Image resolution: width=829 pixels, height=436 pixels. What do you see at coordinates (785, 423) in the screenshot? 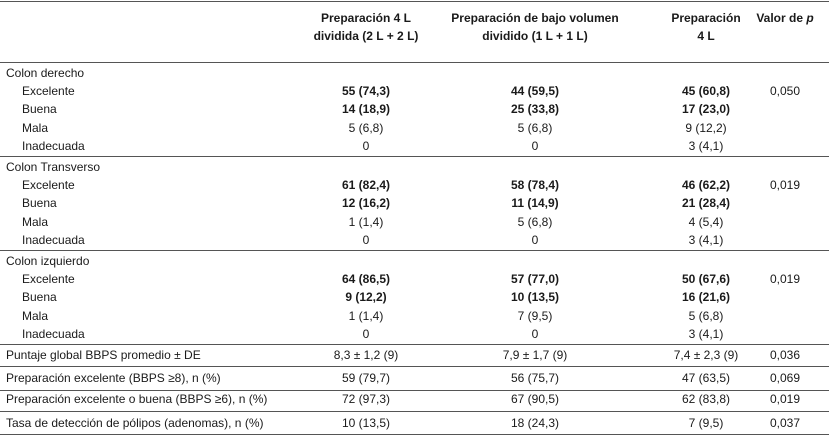
I see `cell: 0,037` at bounding box center [785, 423].